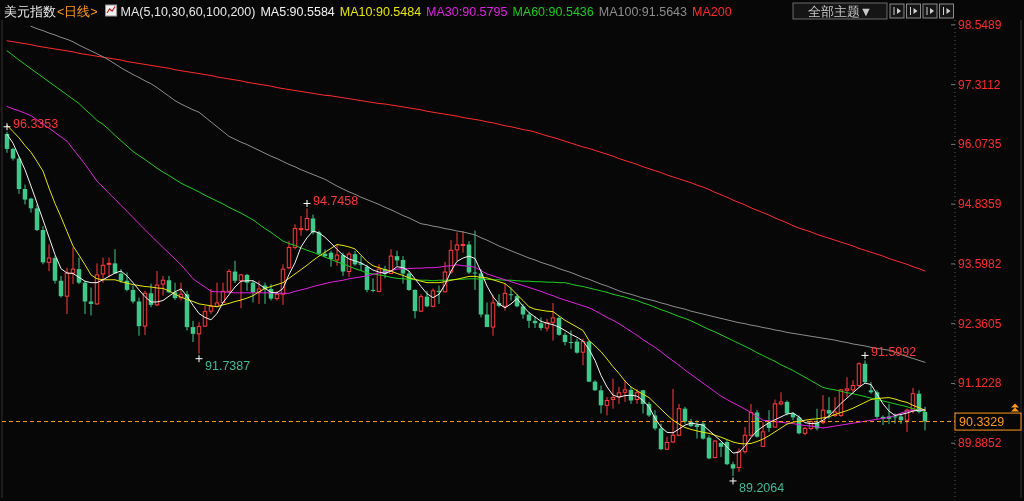  Describe the element at coordinates (77, 12) in the screenshot. I see `subtitle: <日线>` at that location.